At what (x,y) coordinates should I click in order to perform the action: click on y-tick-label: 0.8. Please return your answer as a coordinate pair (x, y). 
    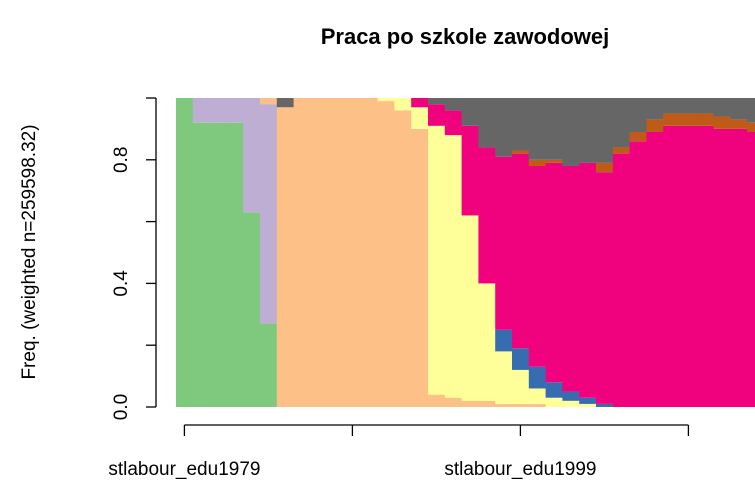
    Looking at the image, I should click on (121, 160).